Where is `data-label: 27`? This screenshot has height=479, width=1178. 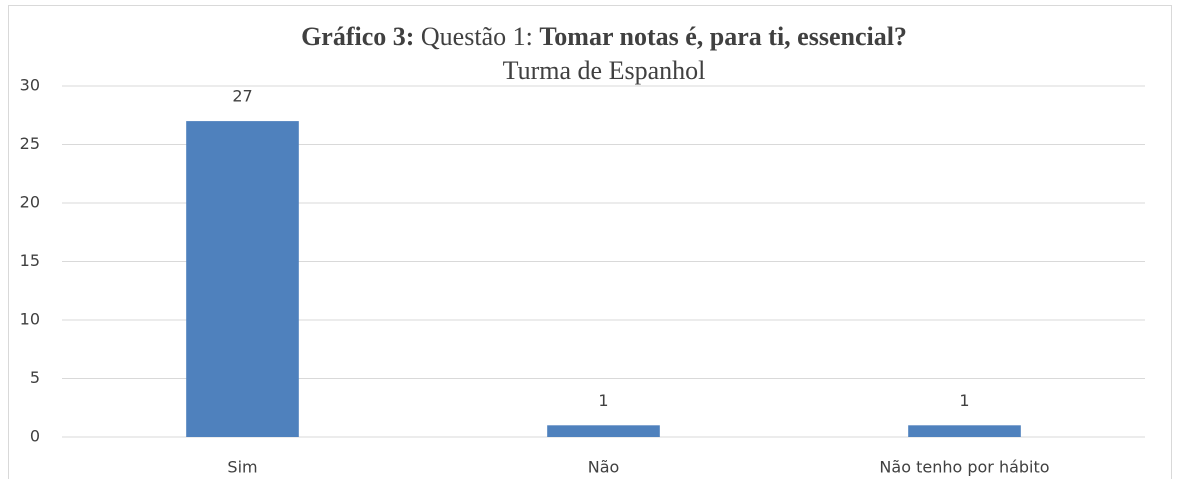 data-label: 27 is located at coordinates (242, 96).